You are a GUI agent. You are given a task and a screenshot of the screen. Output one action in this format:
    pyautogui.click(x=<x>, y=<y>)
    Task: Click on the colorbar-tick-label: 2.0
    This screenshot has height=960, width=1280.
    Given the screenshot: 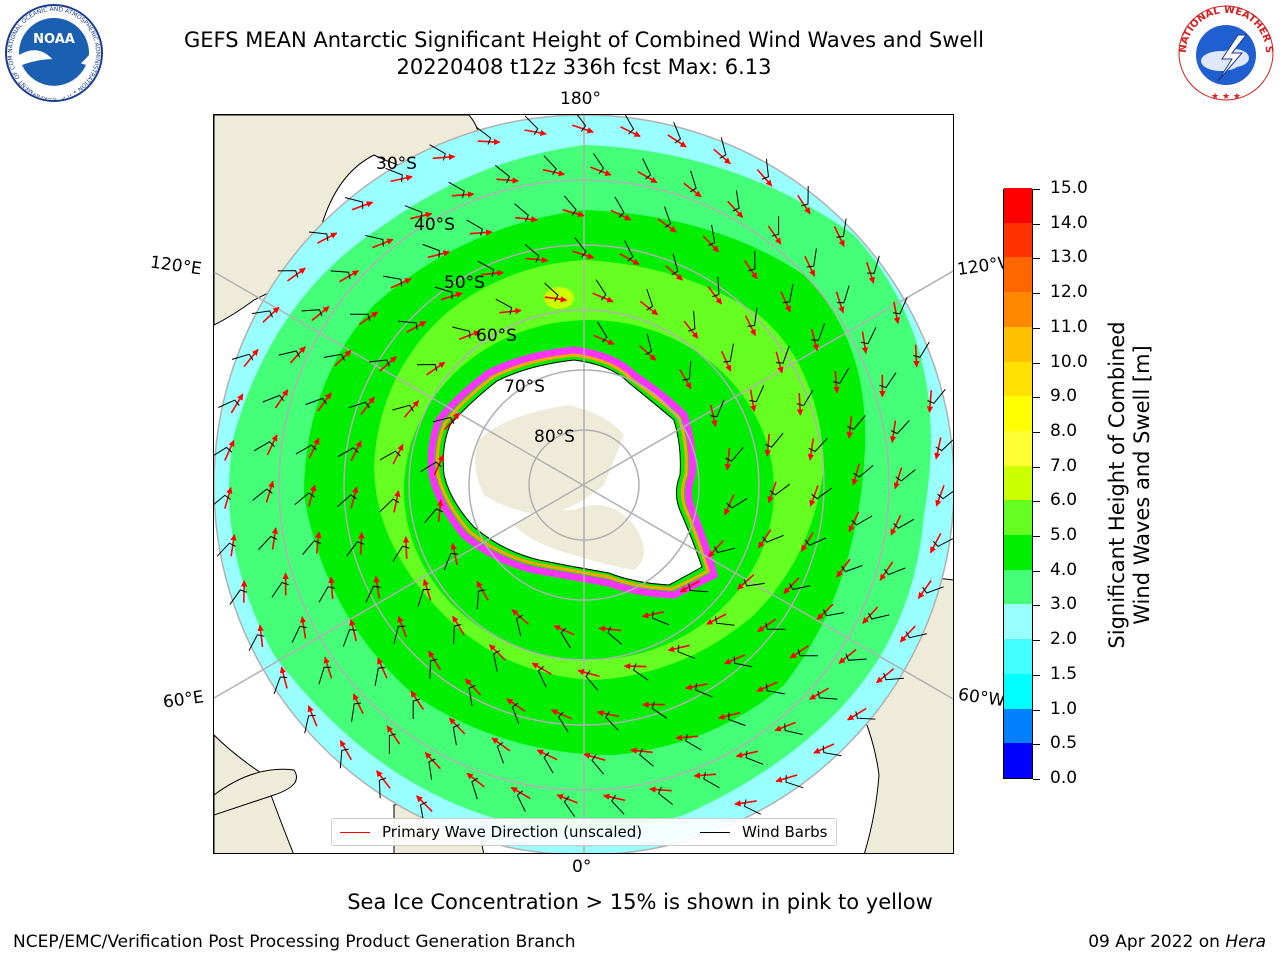 What is the action you would take?
    pyautogui.click(x=1064, y=639)
    